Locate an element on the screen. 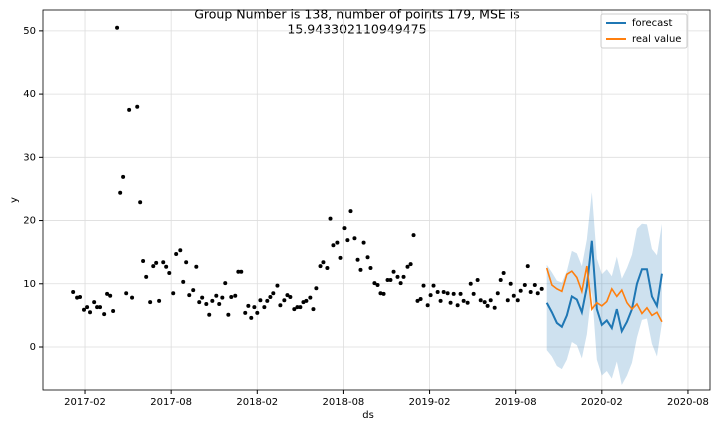 This screenshot has width=720, height=432. y-tick-label: 30 is located at coordinates (29, 157).